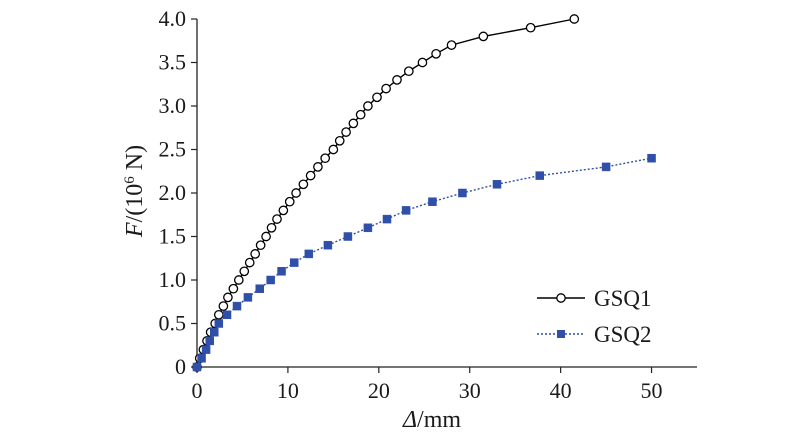 Image resolution: width=800 pixels, height=438 pixels. Describe the element at coordinates (379, 390) in the screenshot. I see `x-tick-label: 20` at that location.